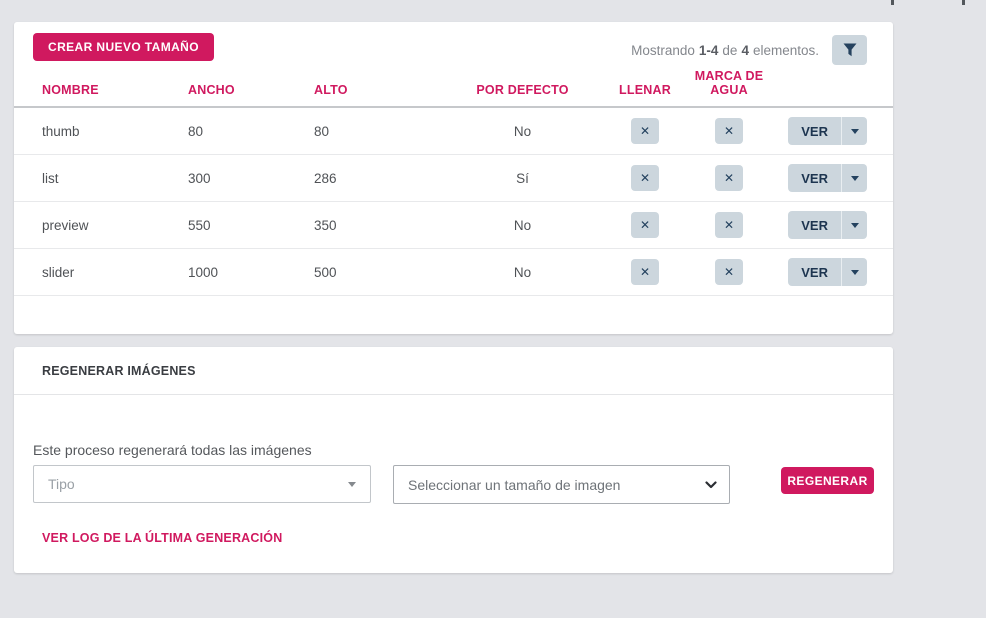  Describe the element at coordinates (203, 272) in the screenshot. I see `cell-ancho: 1000` at that location.